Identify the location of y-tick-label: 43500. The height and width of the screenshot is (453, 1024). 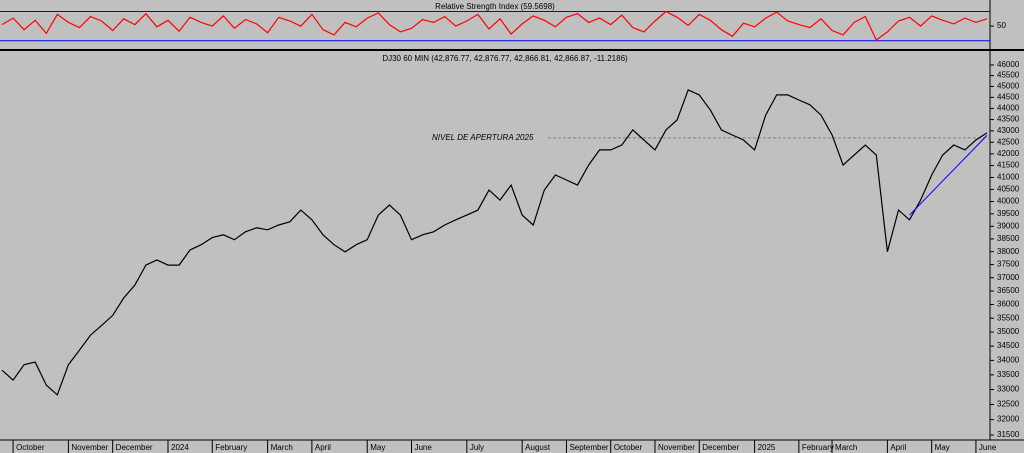
(1008, 119).